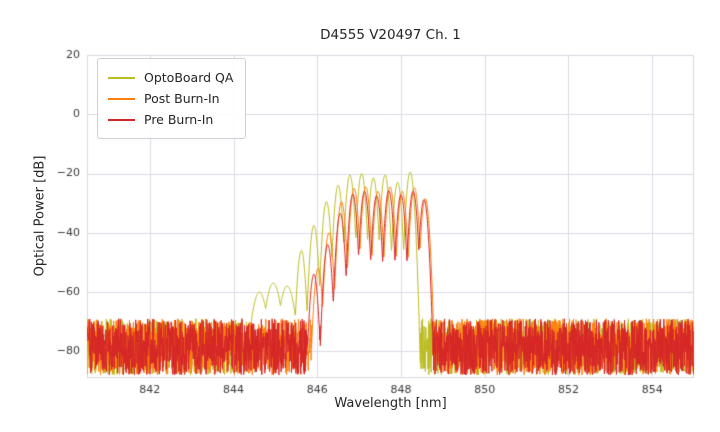  I want to click on legend: OptoBoard QA Post Burn-In Pre Burn-In, so click(172, 98).